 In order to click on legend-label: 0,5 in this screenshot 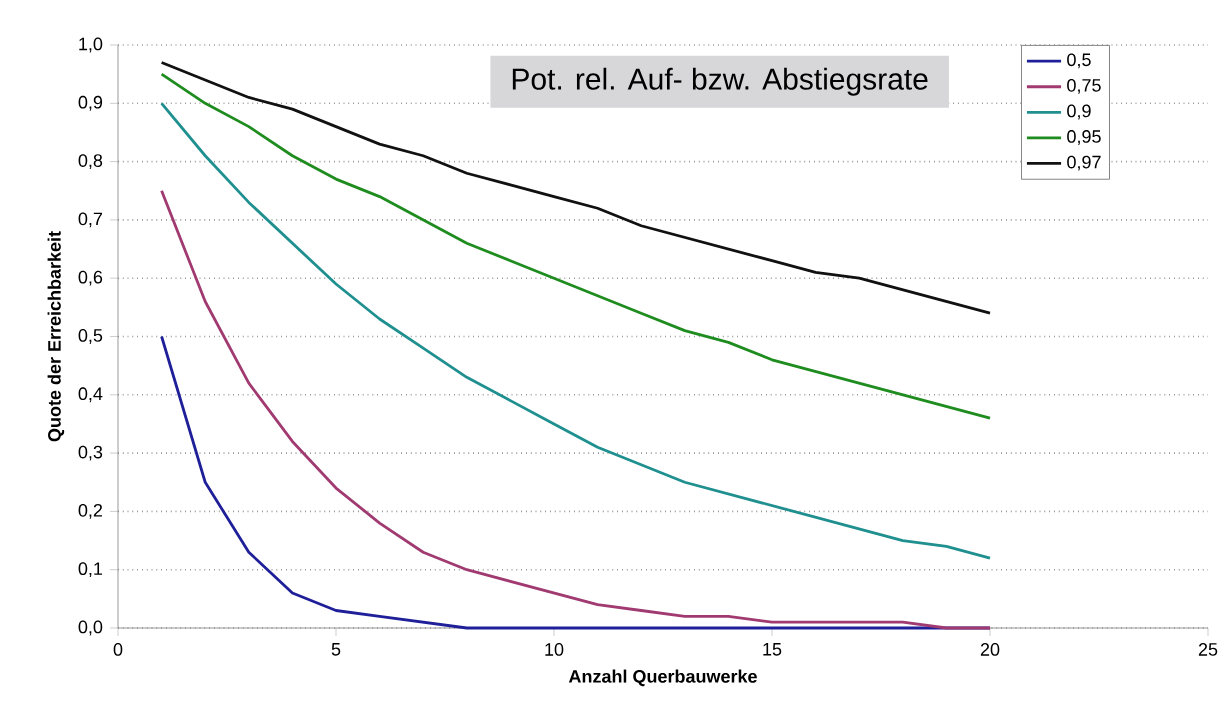, I will do `click(1079, 61)`.